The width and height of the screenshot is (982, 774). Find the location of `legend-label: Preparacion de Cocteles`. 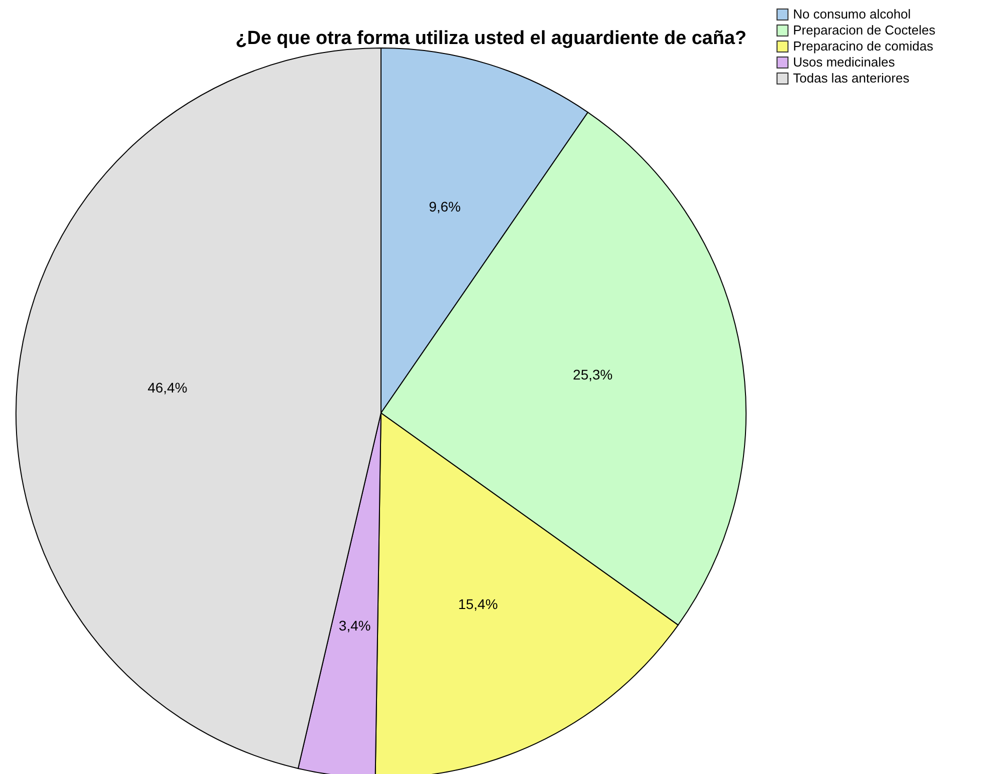

legend-label: Preparacion de Cocteles is located at coordinates (864, 30).